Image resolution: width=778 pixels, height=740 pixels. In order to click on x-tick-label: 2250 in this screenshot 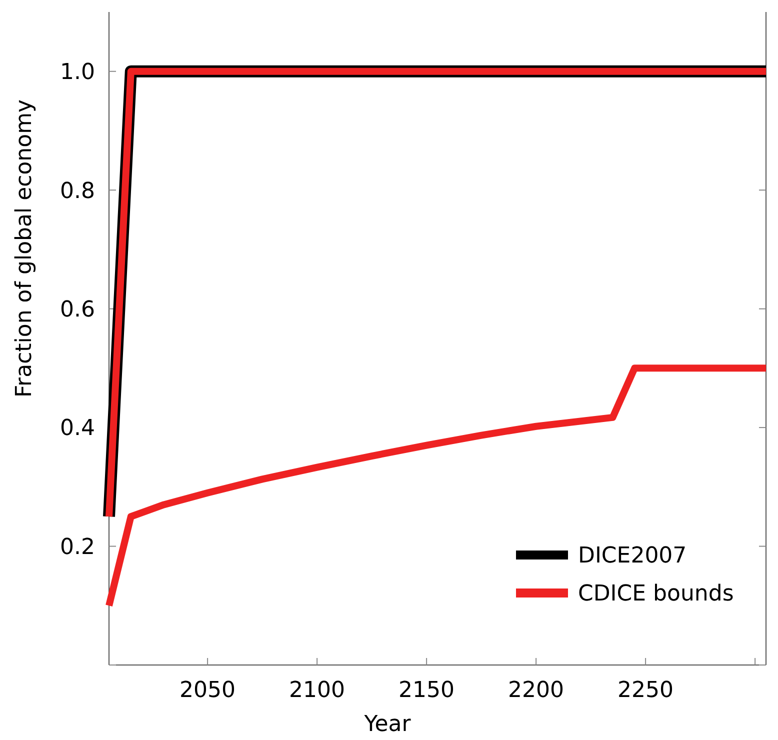, I will do `click(646, 690)`.